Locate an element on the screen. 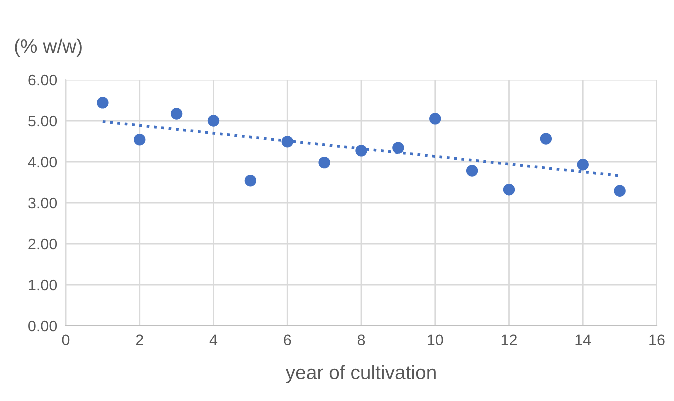 This screenshot has width=674, height=401. x-tick-label: 6 is located at coordinates (288, 340).